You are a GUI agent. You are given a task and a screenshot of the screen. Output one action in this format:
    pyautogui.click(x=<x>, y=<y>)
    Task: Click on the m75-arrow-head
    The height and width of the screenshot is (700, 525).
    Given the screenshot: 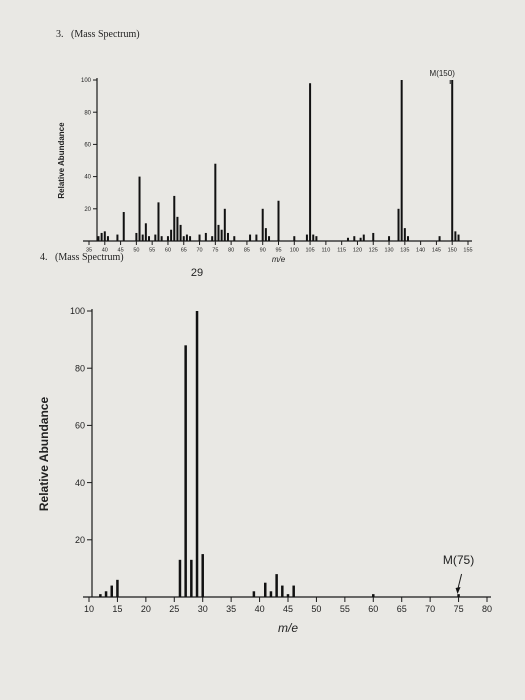 What is the action you would take?
    pyautogui.click(x=458, y=590)
    